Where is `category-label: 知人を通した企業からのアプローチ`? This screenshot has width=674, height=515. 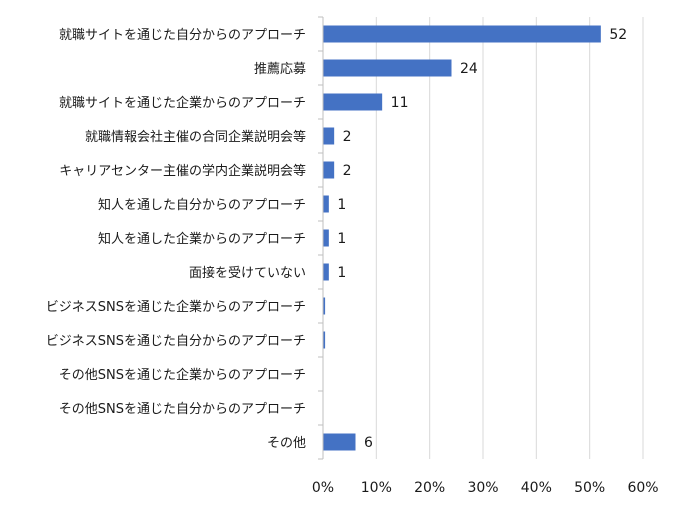 category-label: 知人を通した企業からのアプローチ is located at coordinates (202, 239).